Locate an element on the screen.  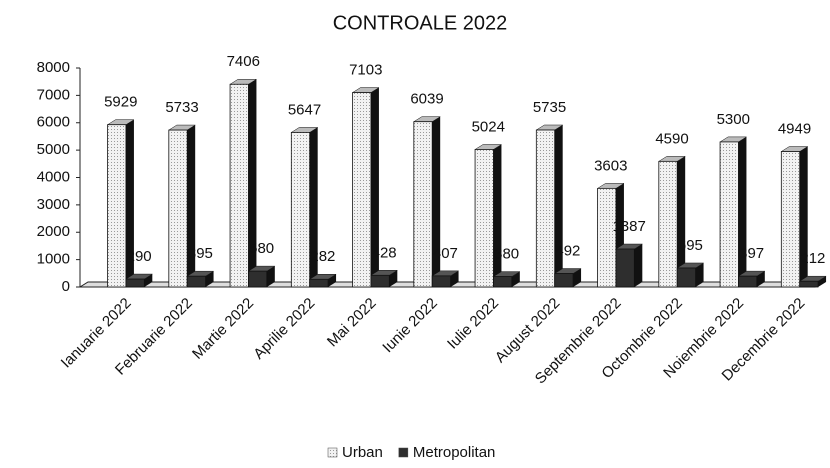
data-label: 6039 is located at coordinates (426, 99).